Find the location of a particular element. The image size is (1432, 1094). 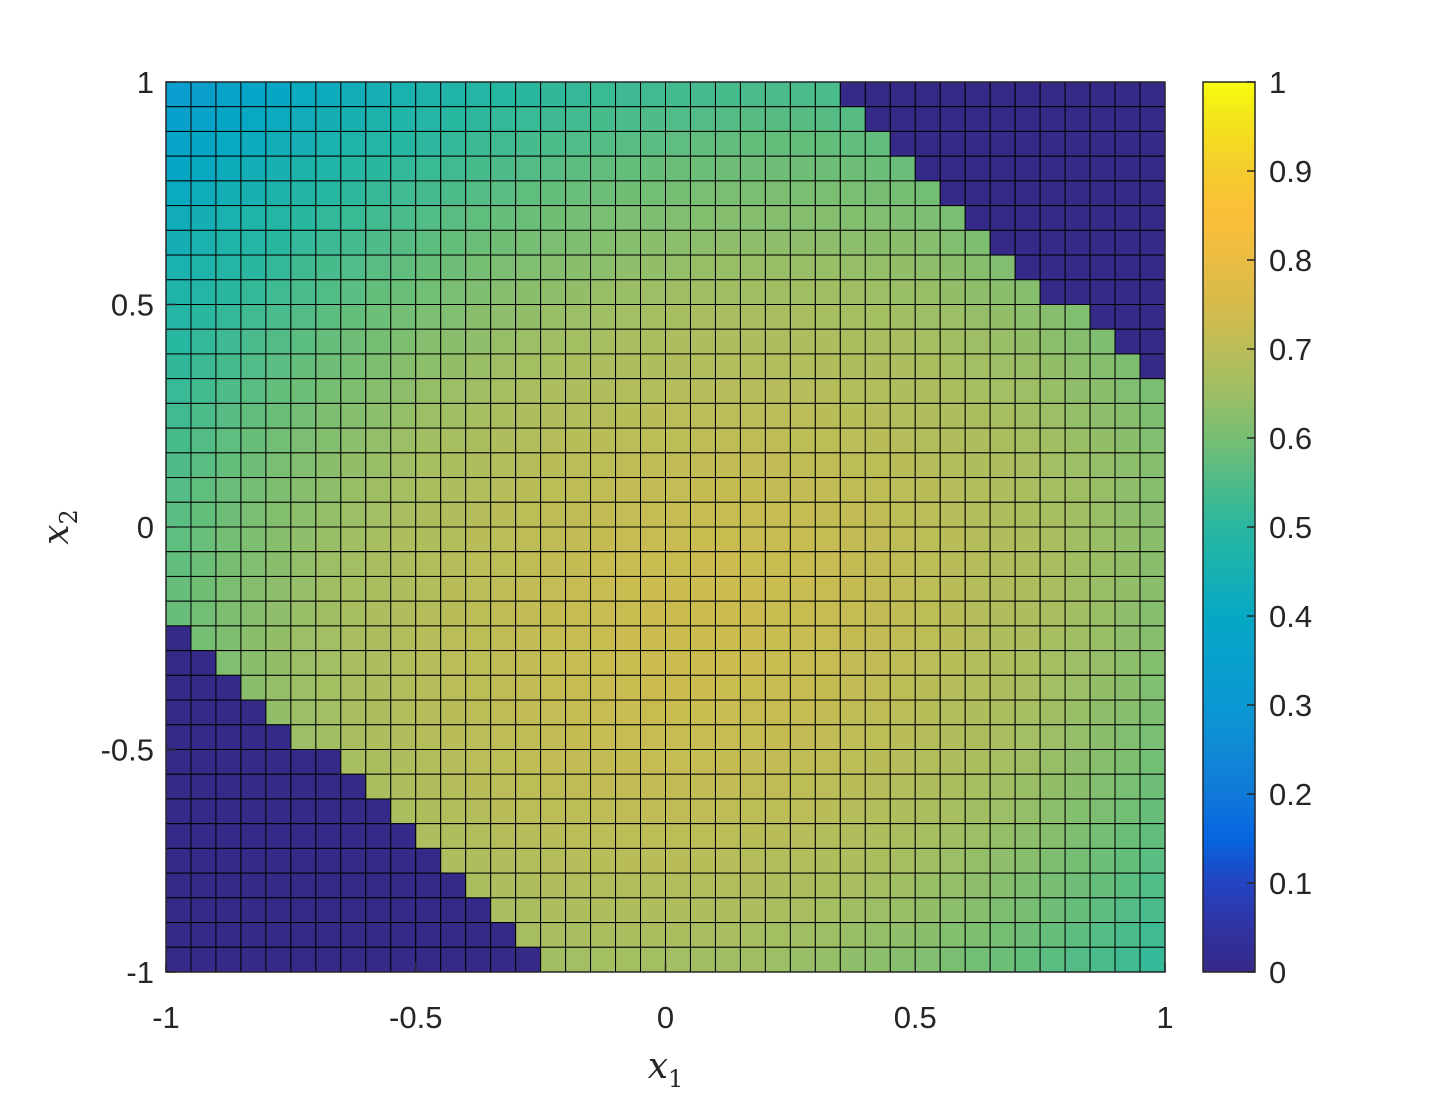

colorbar-tick-label: 0.4 is located at coordinates (1290, 616).